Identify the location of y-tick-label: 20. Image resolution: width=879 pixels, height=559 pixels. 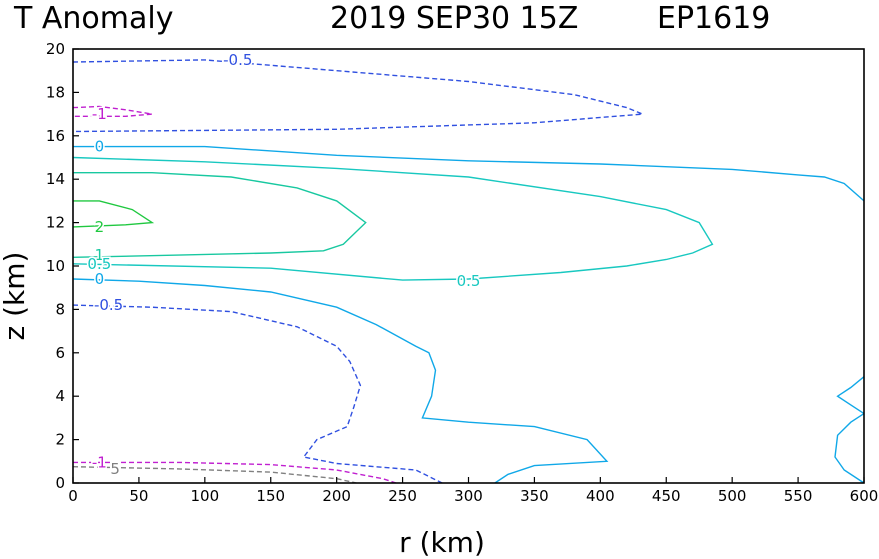
(55, 49).